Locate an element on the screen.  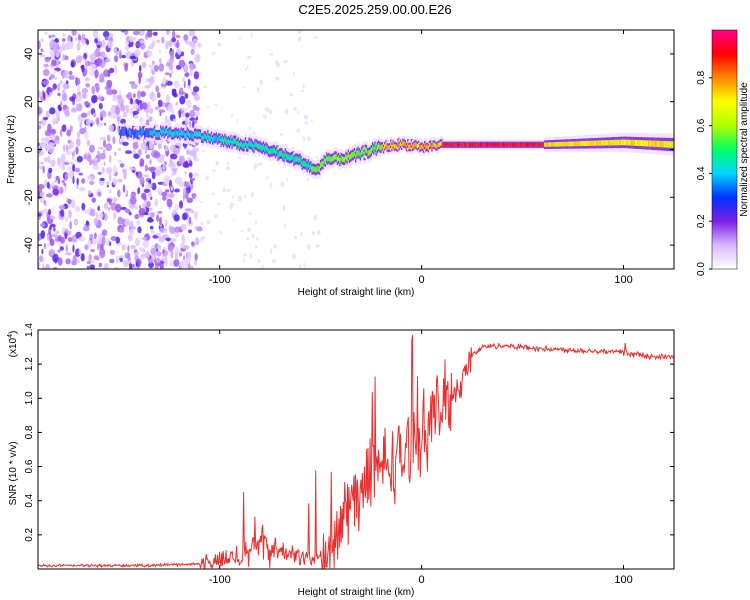
snr-y-axis-label: SNR (10 * v/v) is located at coordinates (13, 473).